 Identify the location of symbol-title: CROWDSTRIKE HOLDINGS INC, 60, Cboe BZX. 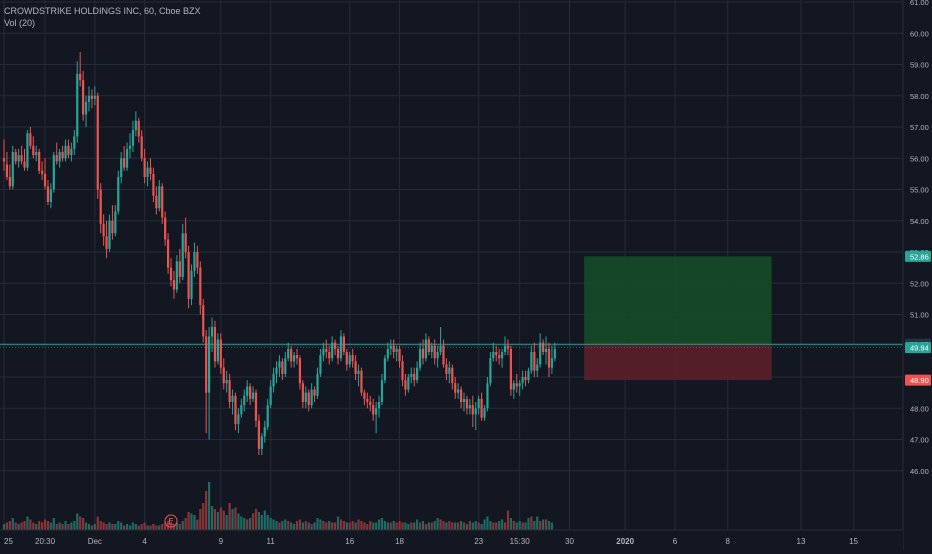
(102, 11).